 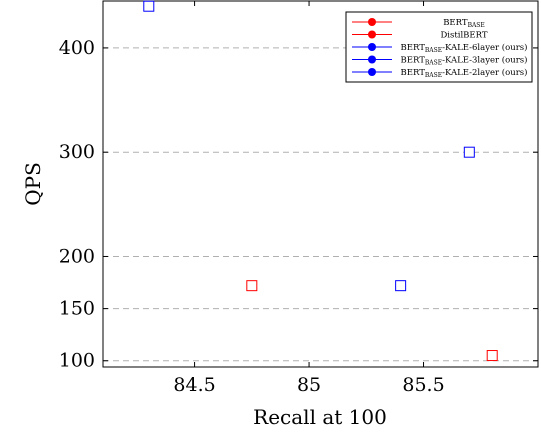 I want to click on x-tick-label: 84.5, so click(x=194, y=385).